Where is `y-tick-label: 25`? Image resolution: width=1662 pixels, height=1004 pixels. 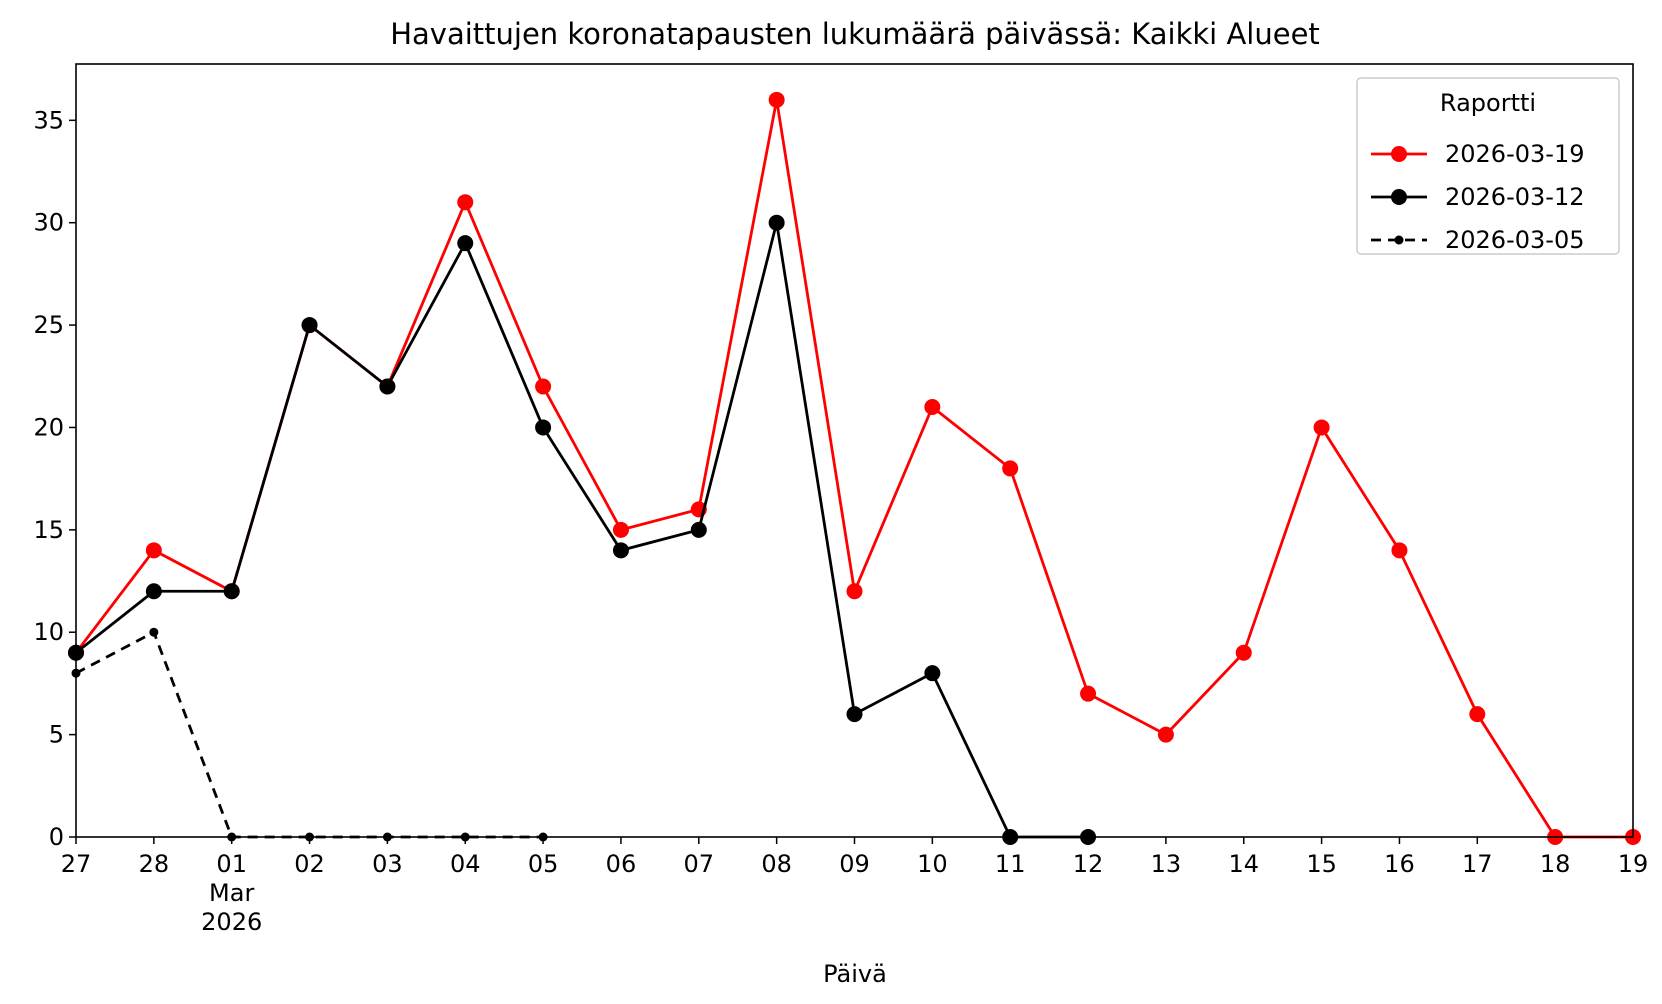
y-tick-label: 25 is located at coordinates (48, 325).